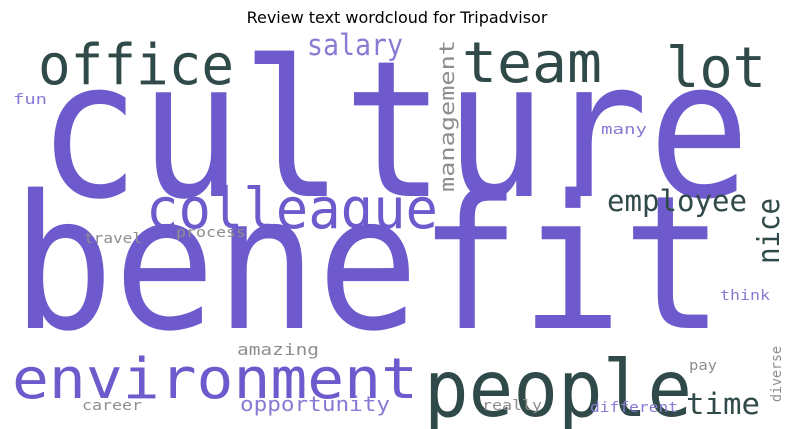  Describe the element at coordinates (355, 45) in the screenshot. I see `word-salary: salary` at that location.